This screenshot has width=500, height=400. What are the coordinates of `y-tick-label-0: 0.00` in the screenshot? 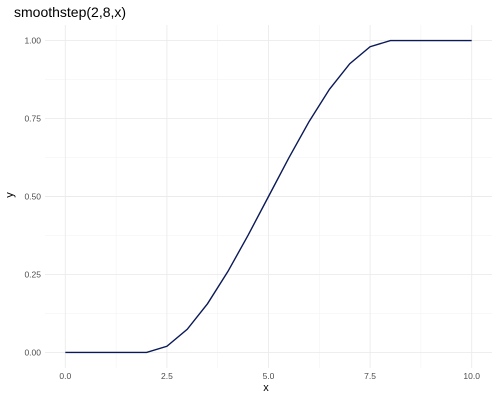 It's located at (32, 352).